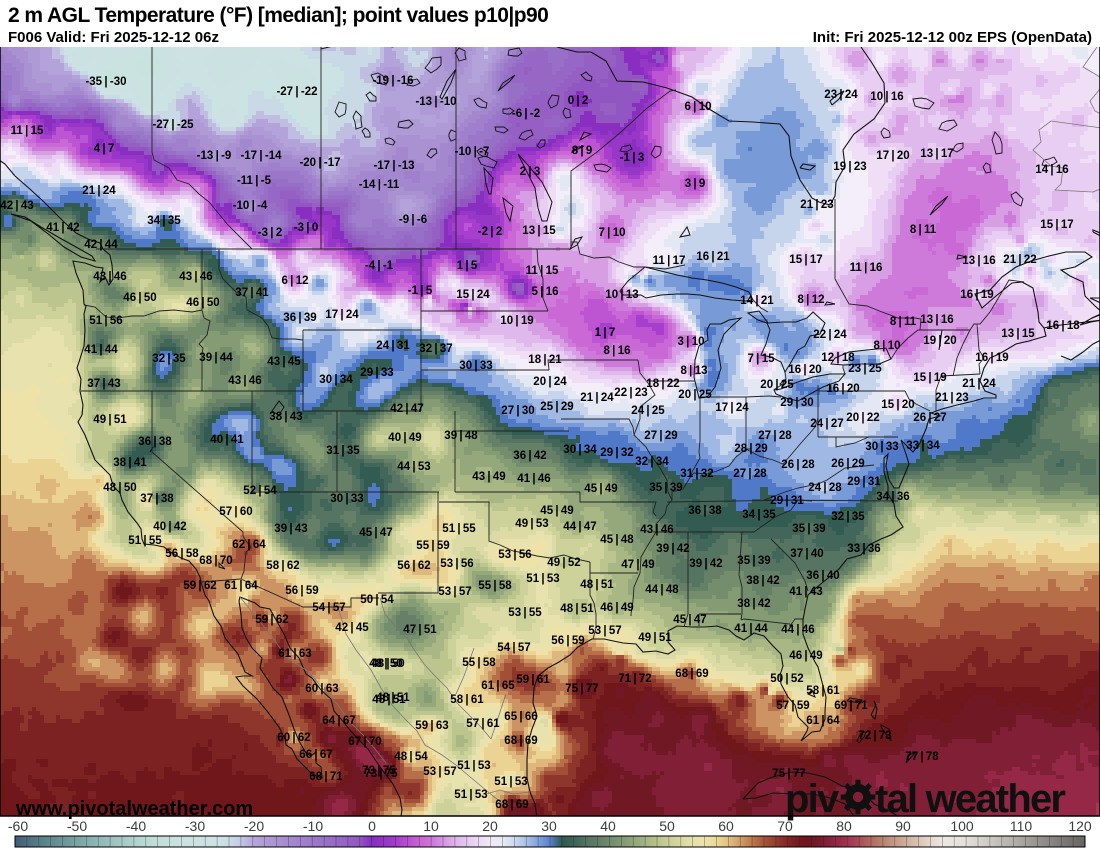 The image size is (1100, 850). Describe the element at coordinates (874, 736) in the screenshot. I see `svg-text: 72 | 73` at that location.